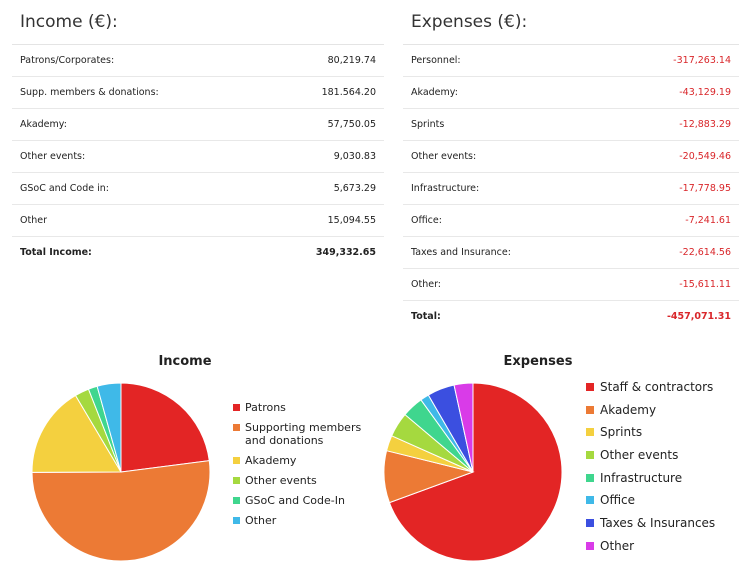 This screenshot has height=577, width=746. What do you see at coordinates (670, 252) in the screenshot?
I see `row-value: -22,614.56` at bounding box center [670, 252].